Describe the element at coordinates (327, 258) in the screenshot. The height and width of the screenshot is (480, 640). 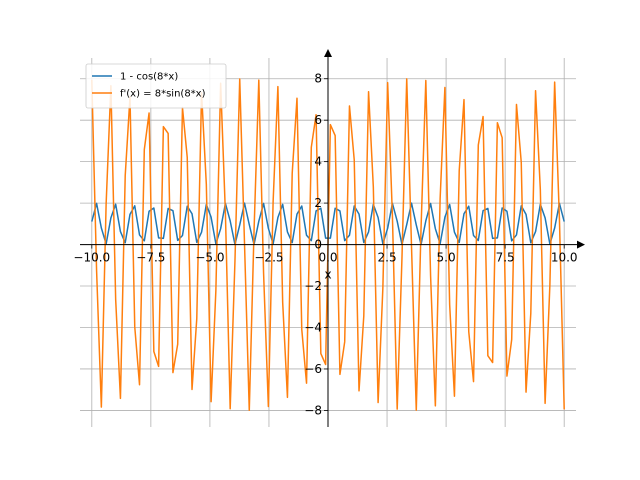
I see `x-tick-label-4: 0.0` at that location.